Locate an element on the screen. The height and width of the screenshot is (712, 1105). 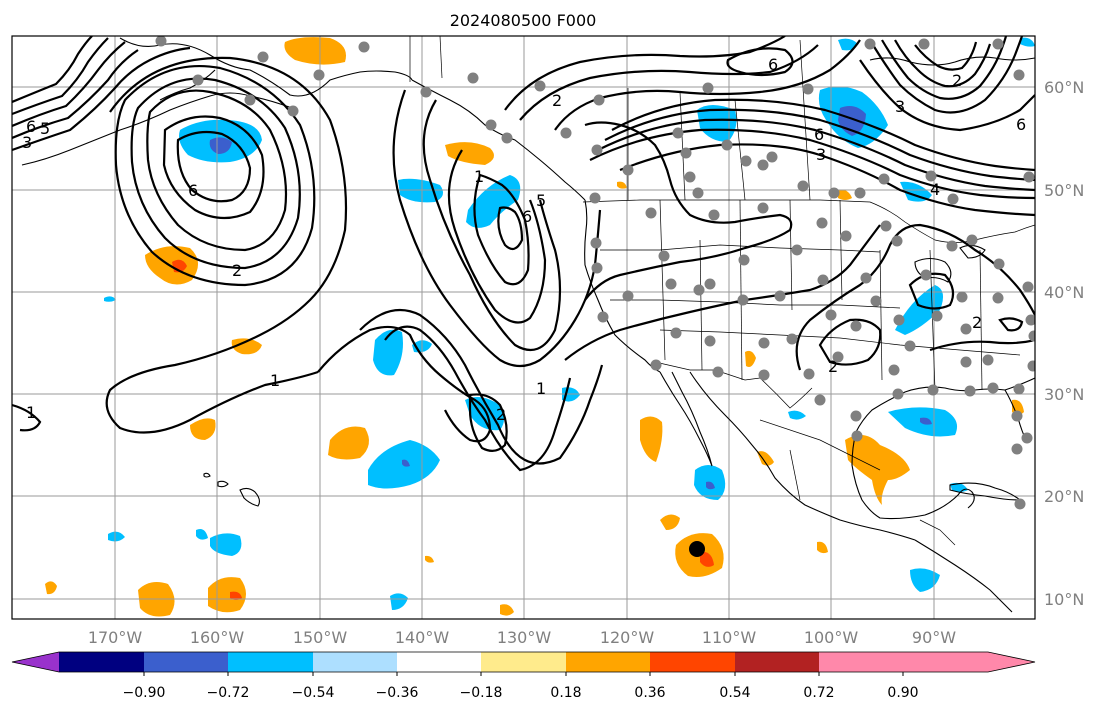
baja-coast is located at coordinates (686, 419).